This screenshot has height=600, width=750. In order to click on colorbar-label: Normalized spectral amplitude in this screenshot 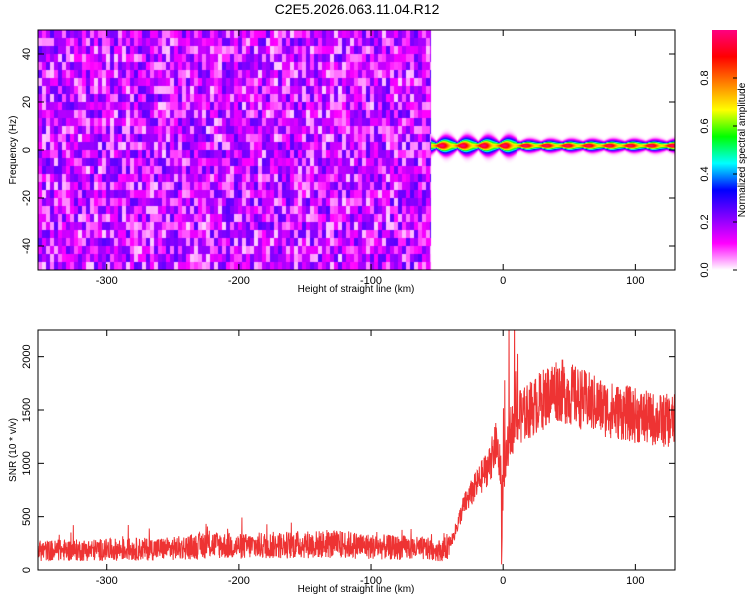, I will do `click(742, 149)`.